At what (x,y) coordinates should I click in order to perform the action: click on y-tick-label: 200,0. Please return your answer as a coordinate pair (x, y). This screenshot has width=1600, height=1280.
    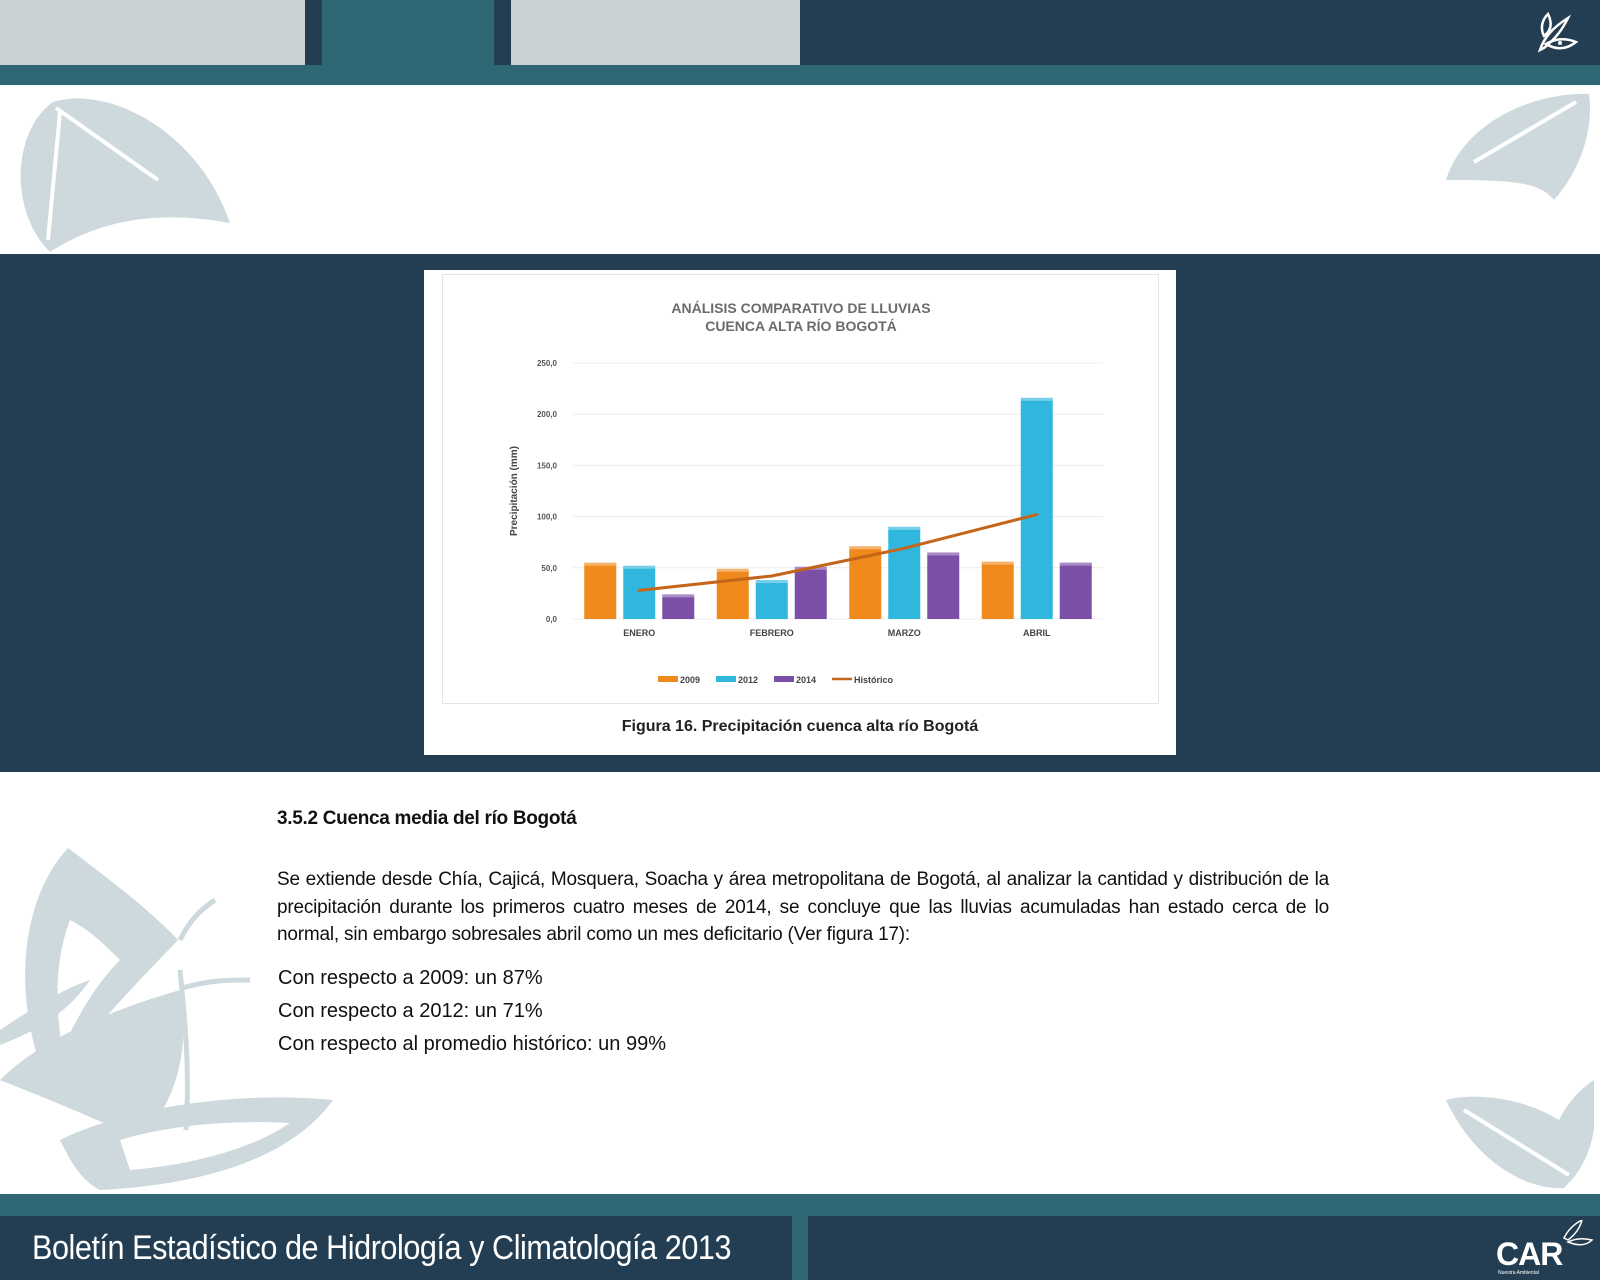
    Looking at the image, I should click on (547, 414).